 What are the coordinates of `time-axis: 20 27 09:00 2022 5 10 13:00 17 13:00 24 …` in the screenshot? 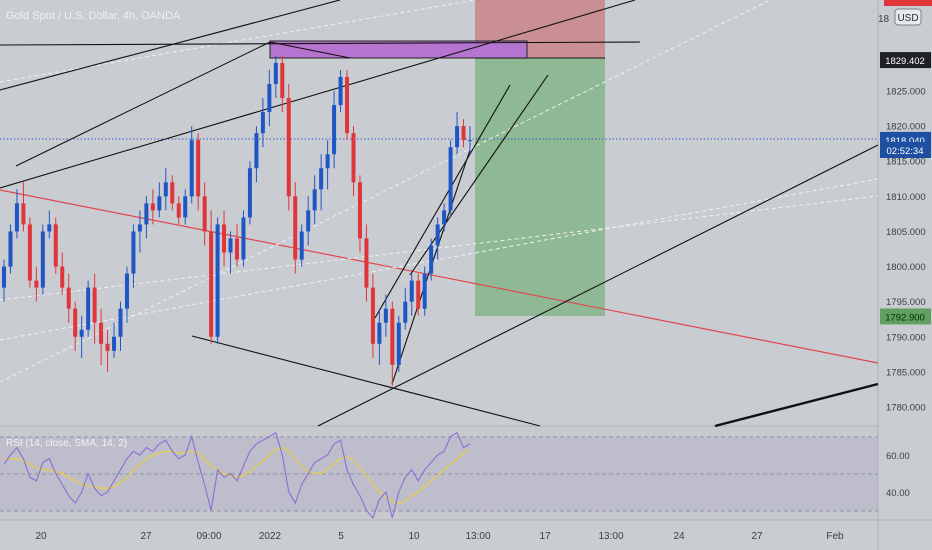 It's located at (439, 536).